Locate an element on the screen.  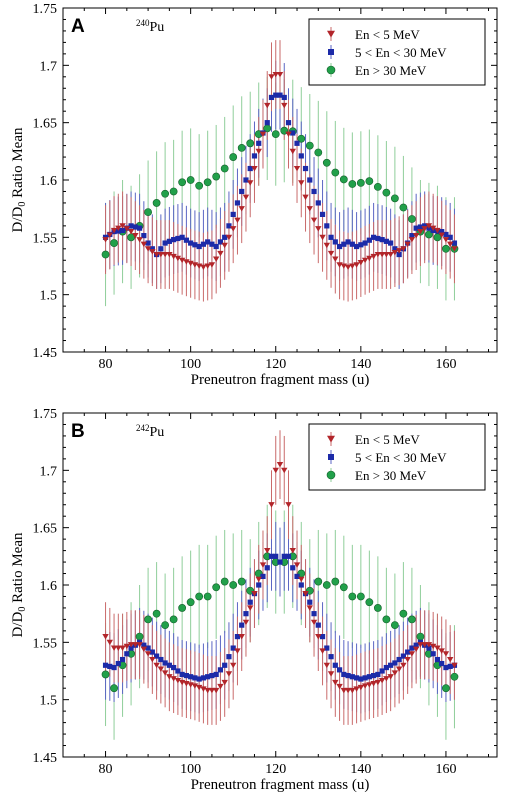
legend: En < 5 MeV 5 < En < 30 MeV En > 30 MeV is located at coordinates (397, 457).